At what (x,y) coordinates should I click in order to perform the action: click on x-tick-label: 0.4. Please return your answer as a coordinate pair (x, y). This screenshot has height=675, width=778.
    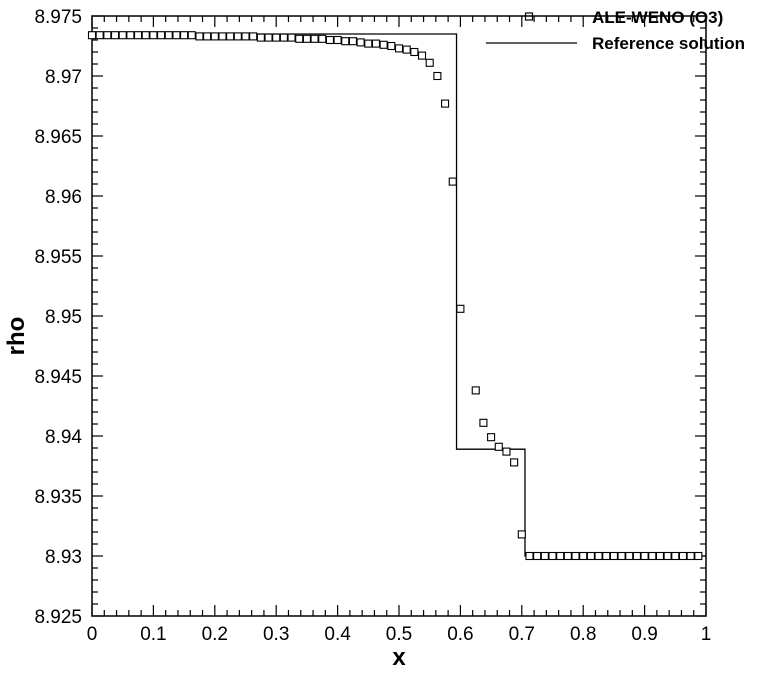
    Looking at the image, I should click on (337, 634).